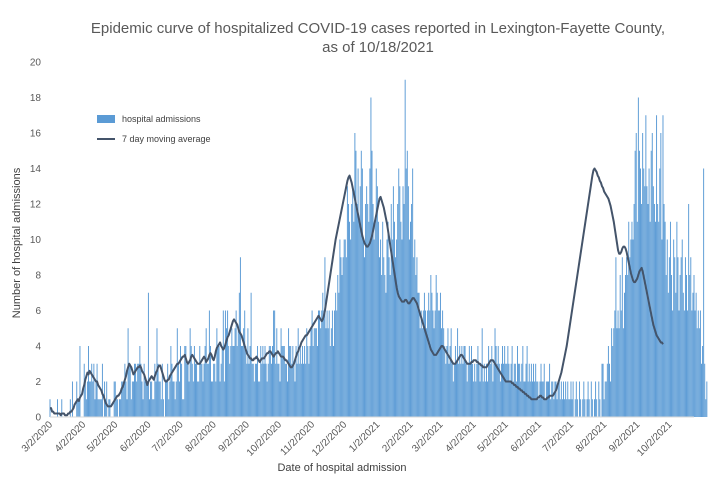  I want to click on y-tick-label: 10, so click(36, 240).